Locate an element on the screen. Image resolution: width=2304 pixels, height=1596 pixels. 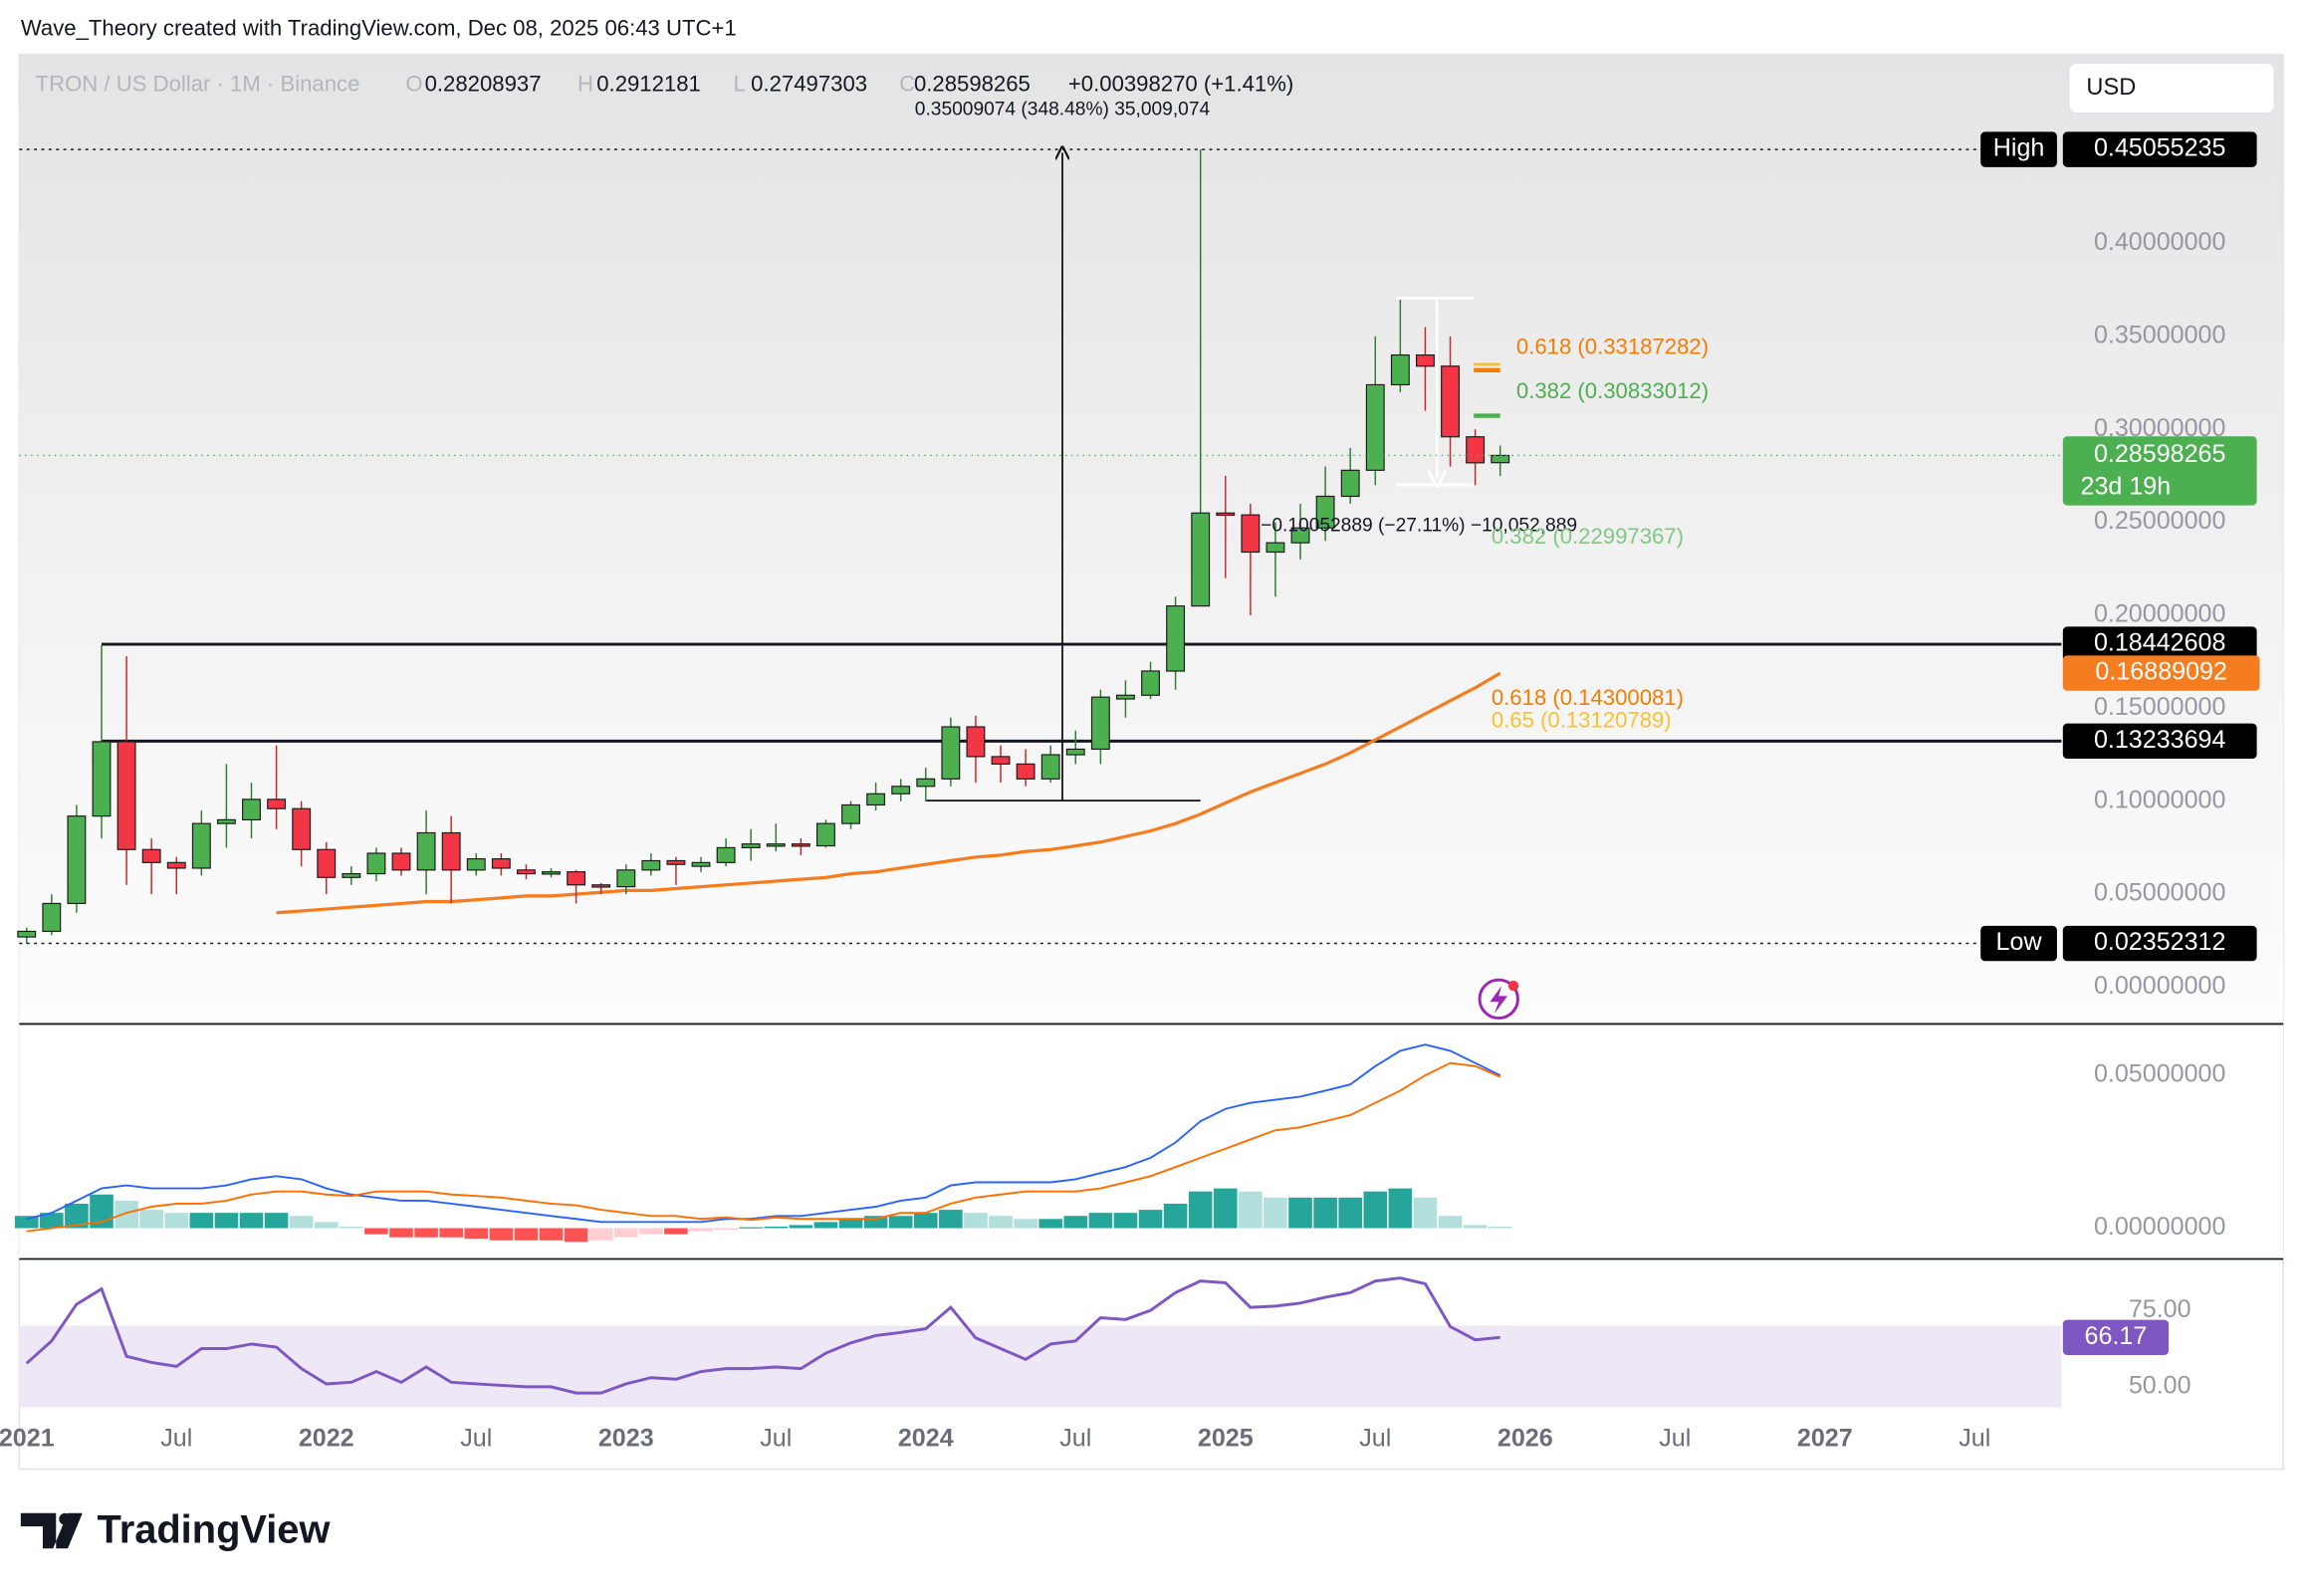
x-tick-label: 2025 is located at coordinates (1226, 1439).